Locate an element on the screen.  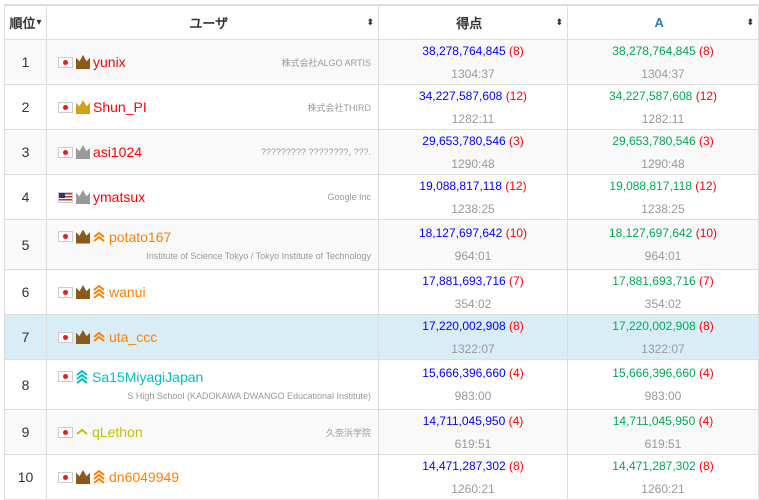
task-a-cell: 17,220,002,908 (8) 1322:07 is located at coordinates (663, 337).